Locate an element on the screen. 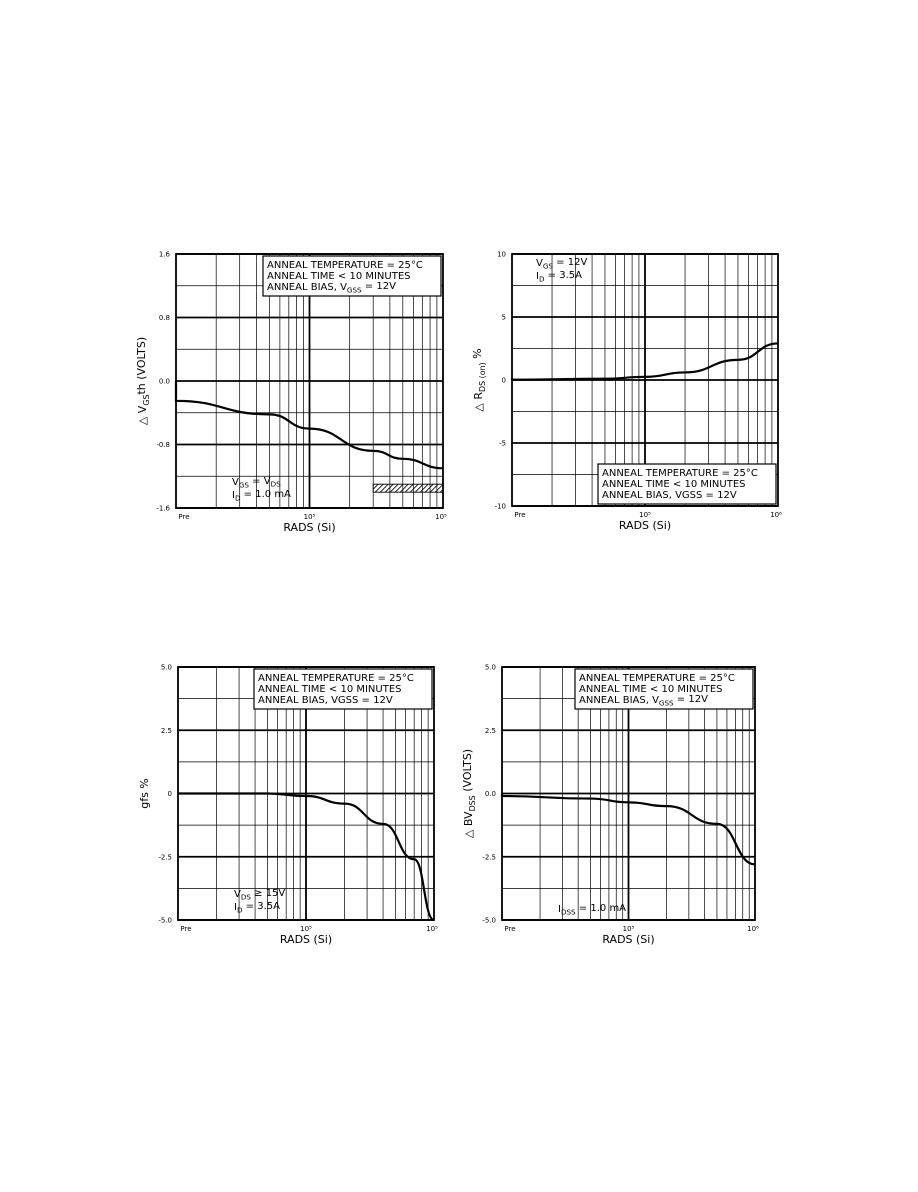 This screenshot has width=918, height=1192. y-axis-label: △ BVDSS​ (VOLTS) is located at coordinates (469, 793).